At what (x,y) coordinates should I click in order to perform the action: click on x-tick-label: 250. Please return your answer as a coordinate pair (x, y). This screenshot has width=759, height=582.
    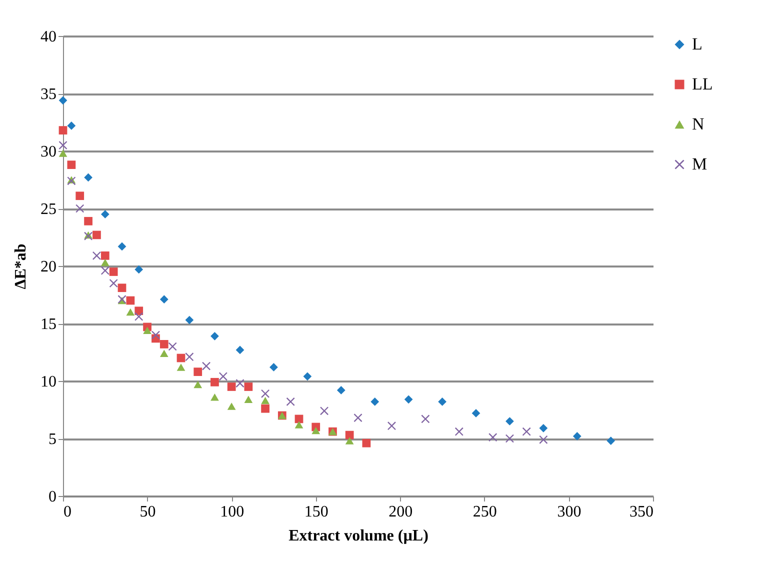
    Looking at the image, I should click on (484, 512).